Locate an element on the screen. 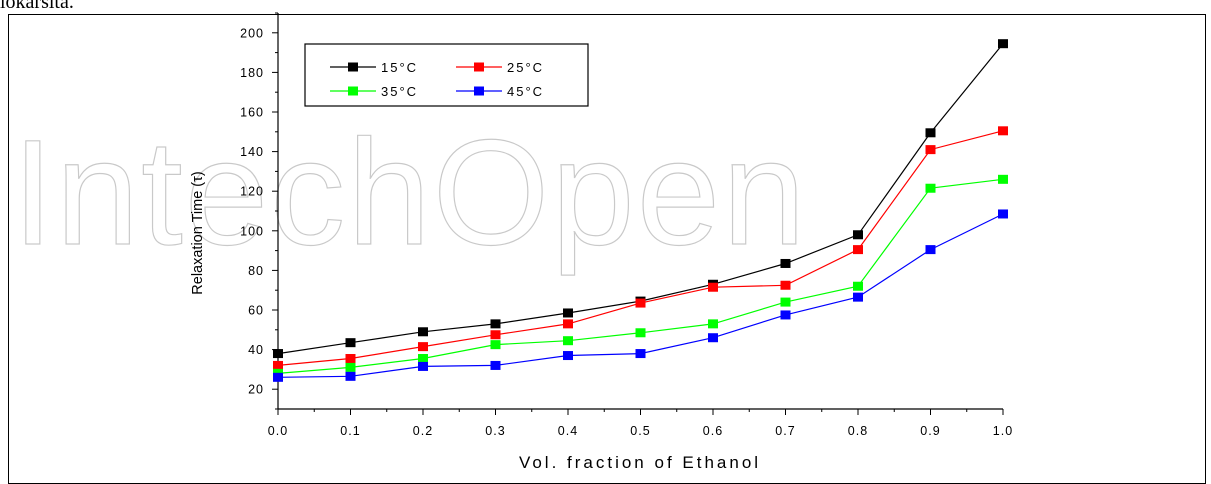 This screenshot has width=1211, height=484. legend-box is located at coordinates (446, 75).